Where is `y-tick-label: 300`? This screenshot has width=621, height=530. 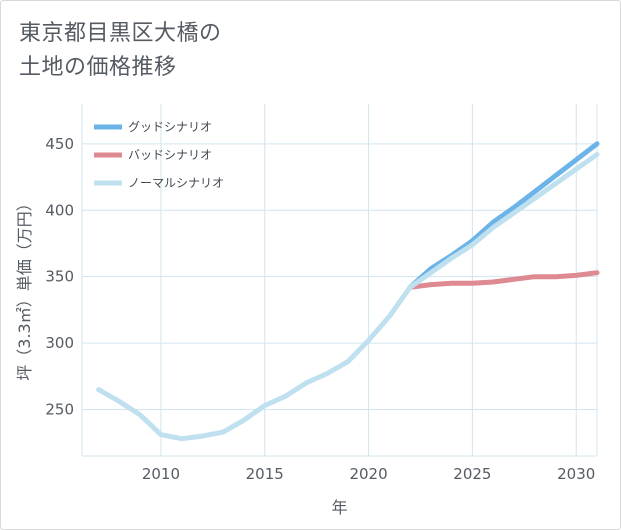
y-tick-label: 300 is located at coordinates (59, 343).